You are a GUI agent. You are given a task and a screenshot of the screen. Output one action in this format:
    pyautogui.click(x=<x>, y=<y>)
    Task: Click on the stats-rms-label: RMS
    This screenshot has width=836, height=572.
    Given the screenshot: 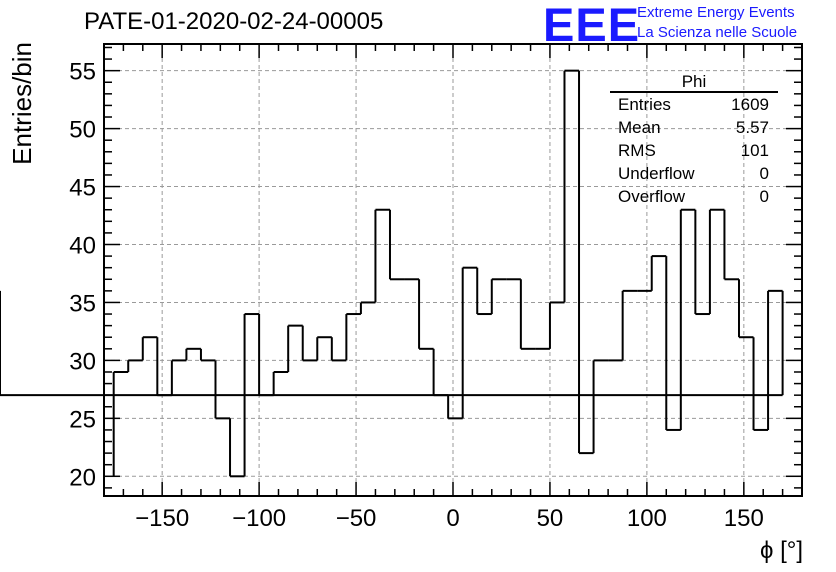 What is the action you would take?
    pyautogui.click(x=637, y=150)
    